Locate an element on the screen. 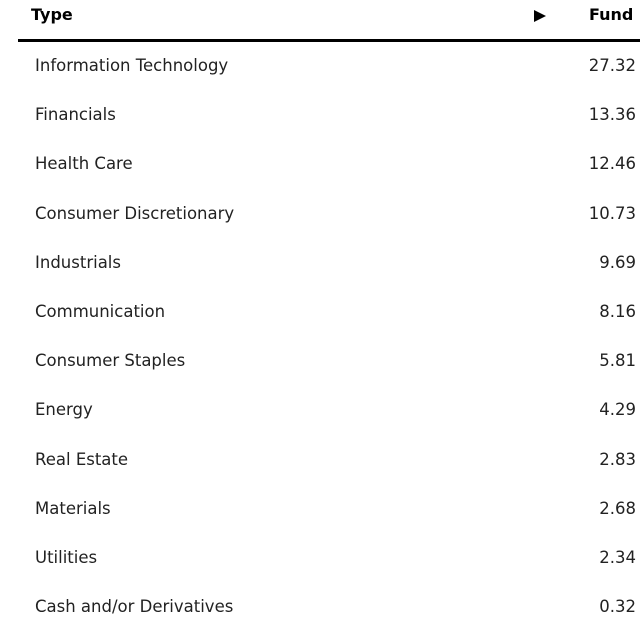 The width and height of the screenshot is (640, 624). column-header: Type is located at coordinates (52, 14).